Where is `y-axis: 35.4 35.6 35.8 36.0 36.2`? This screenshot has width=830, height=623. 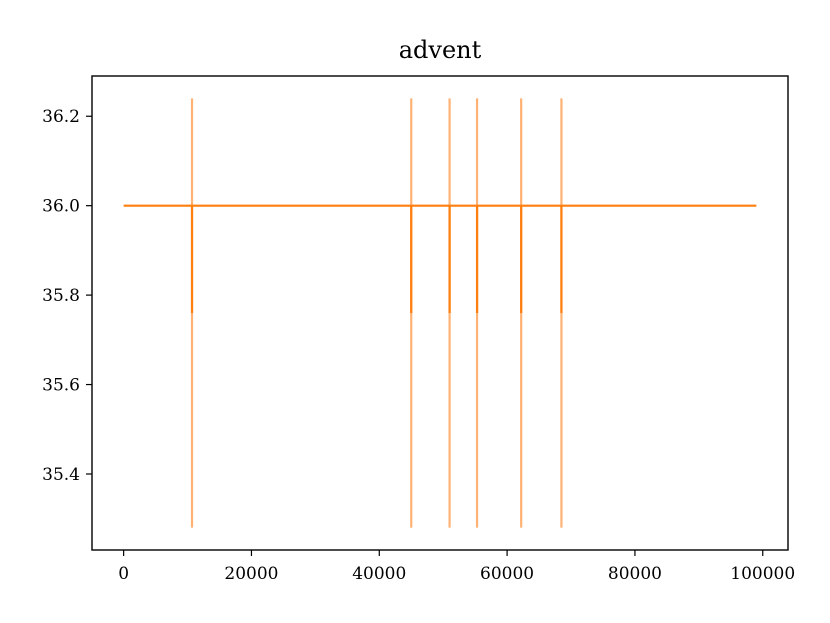
y-axis: 35.4 35.6 35.8 36.0 36.2 is located at coordinates (67, 296).